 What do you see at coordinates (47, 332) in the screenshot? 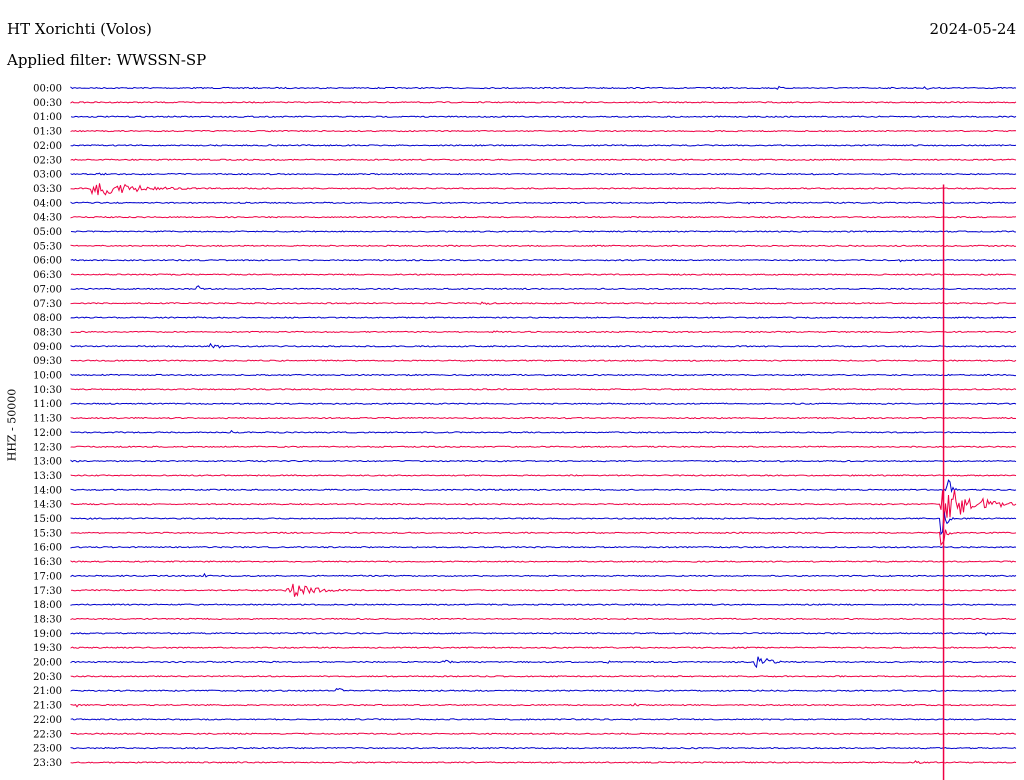
I see `time-tick-label: 08:30` at bounding box center [47, 332].